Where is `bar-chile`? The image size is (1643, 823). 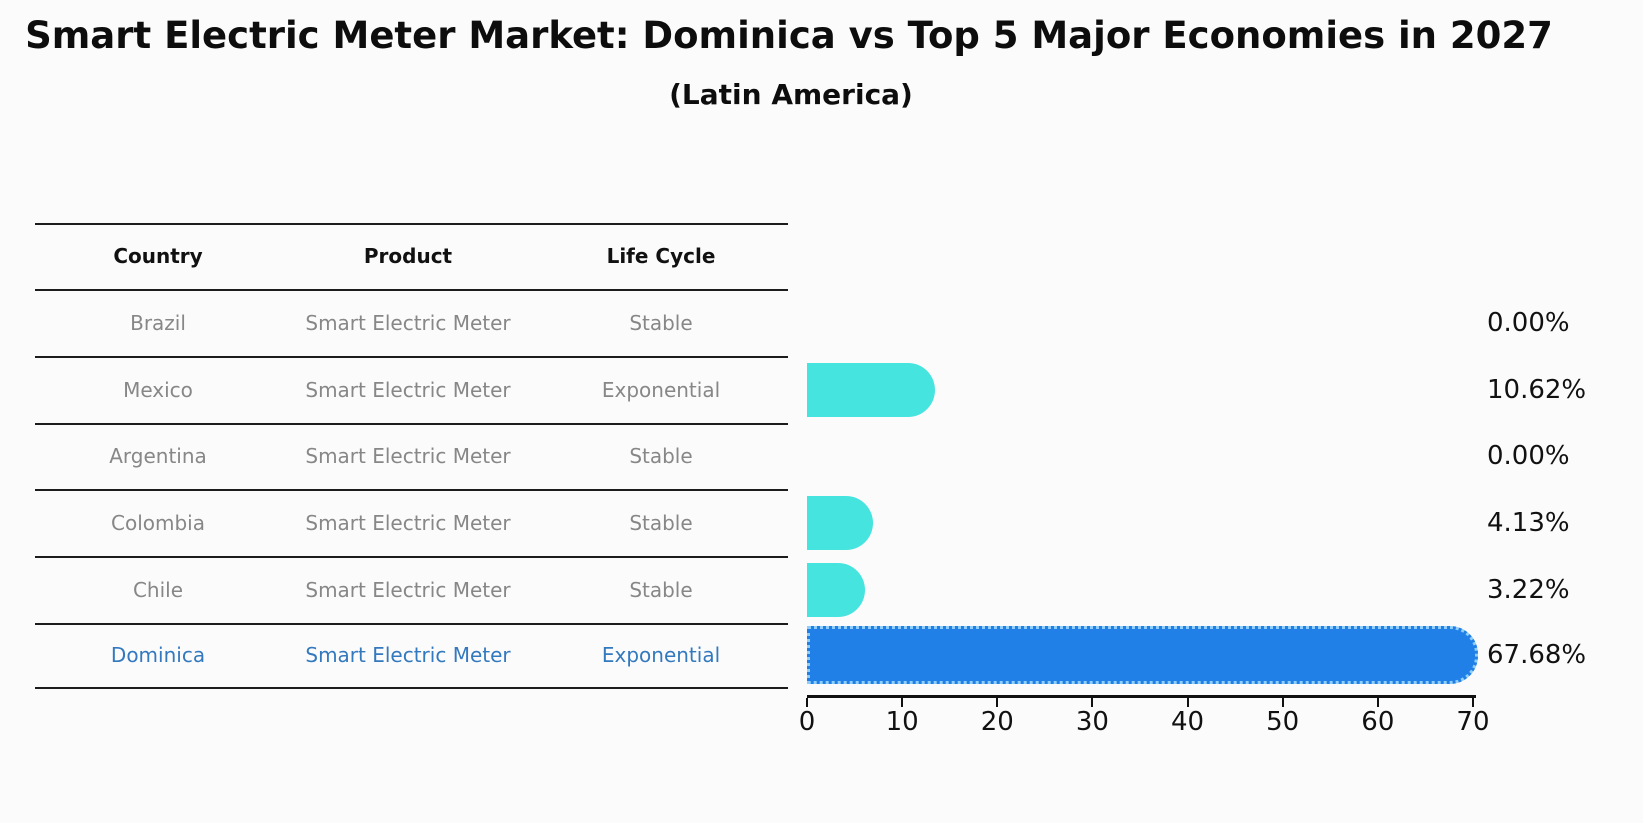 bar-chile is located at coordinates (836, 589).